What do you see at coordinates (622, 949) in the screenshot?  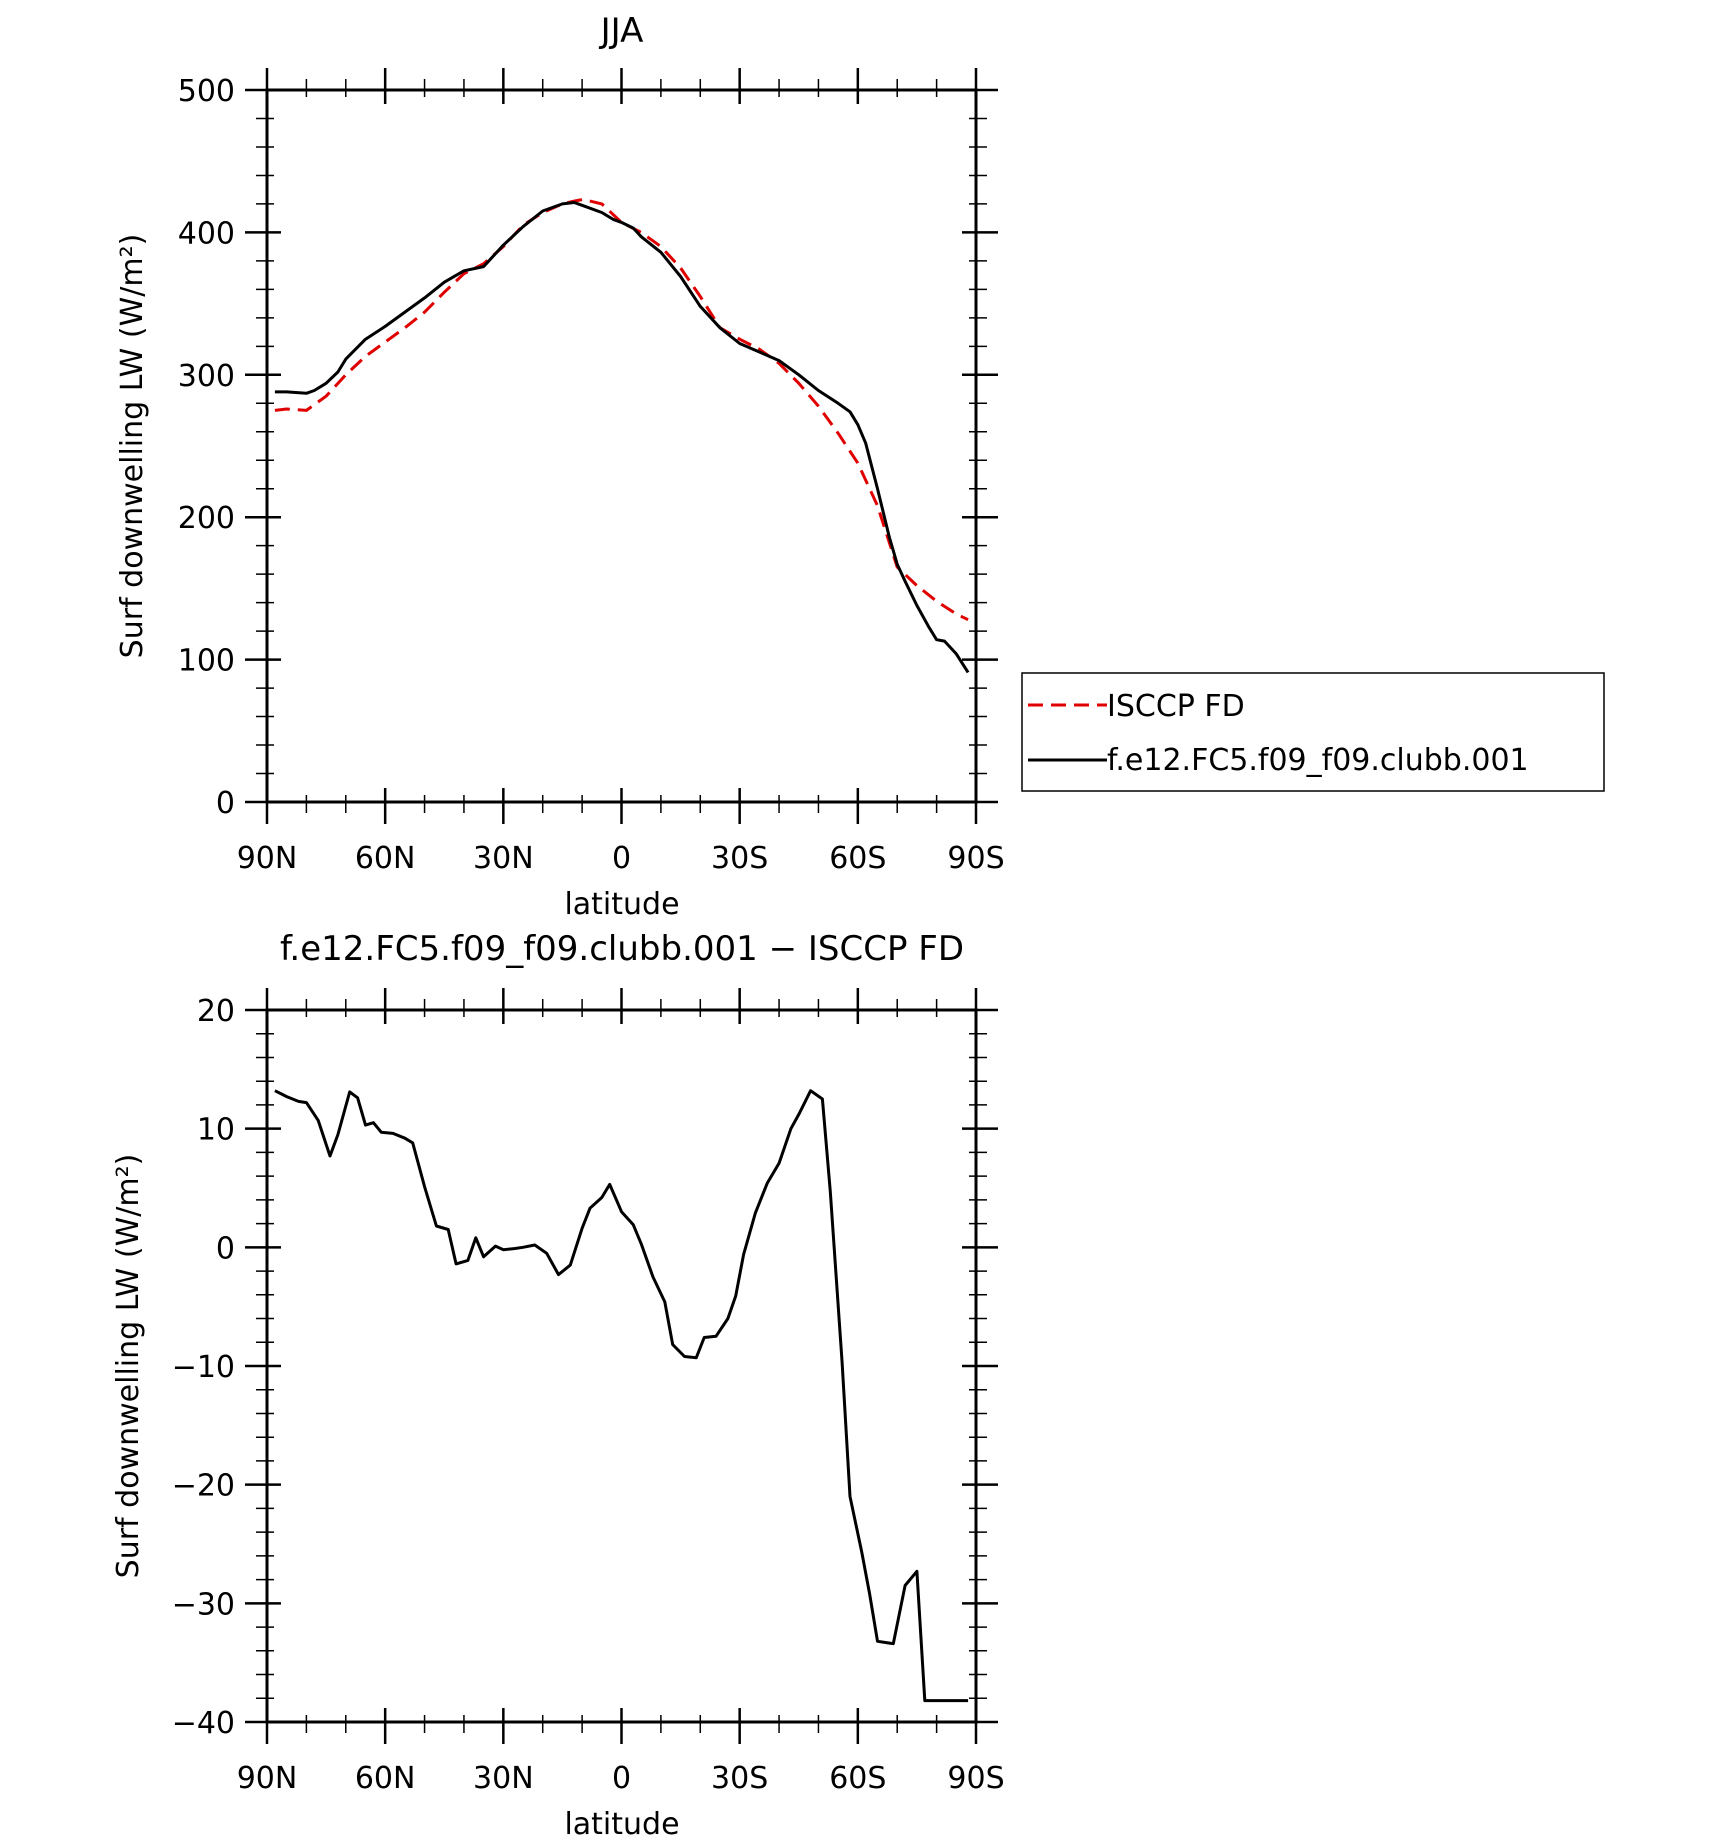 I see `bottom-chart-title: f.e12.FC5.f09_f09.clubb.001 − ISCCP FD` at bounding box center [622, 949].